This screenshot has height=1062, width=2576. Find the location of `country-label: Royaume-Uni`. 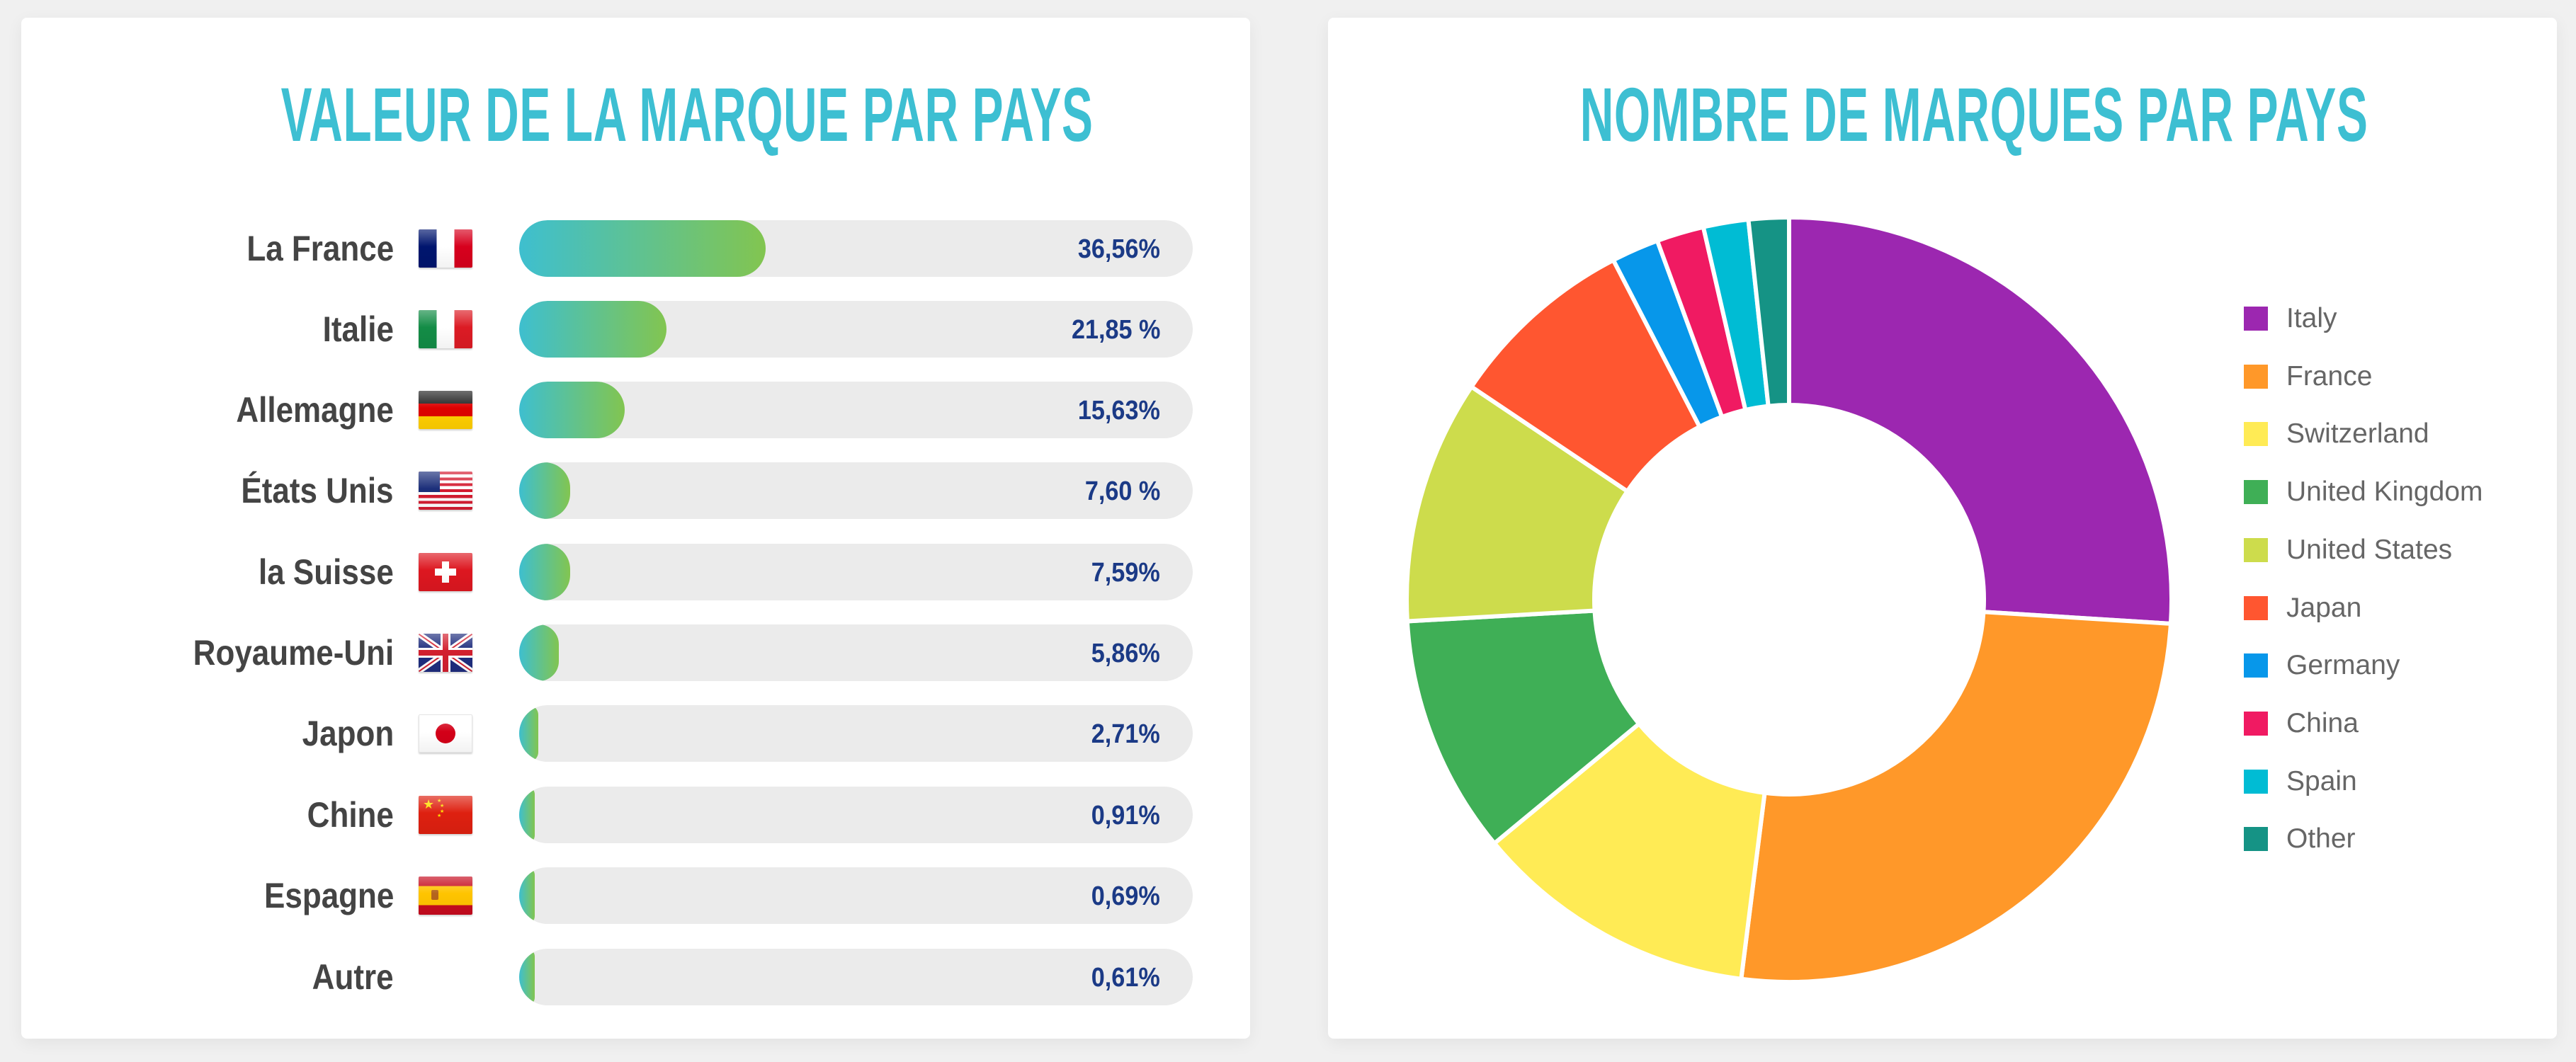

country-label: Royaume-Uni is located at coordinates (293, 653).